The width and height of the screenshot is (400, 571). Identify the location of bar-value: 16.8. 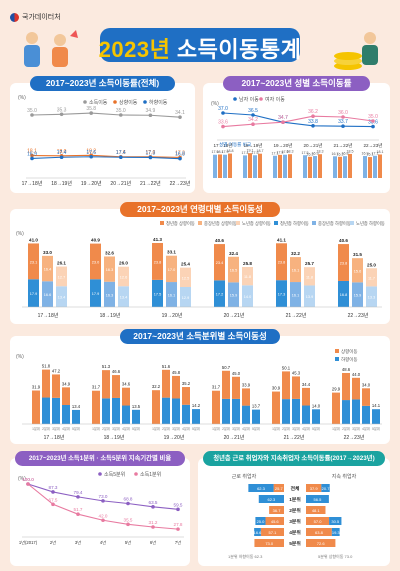
(345, 154).